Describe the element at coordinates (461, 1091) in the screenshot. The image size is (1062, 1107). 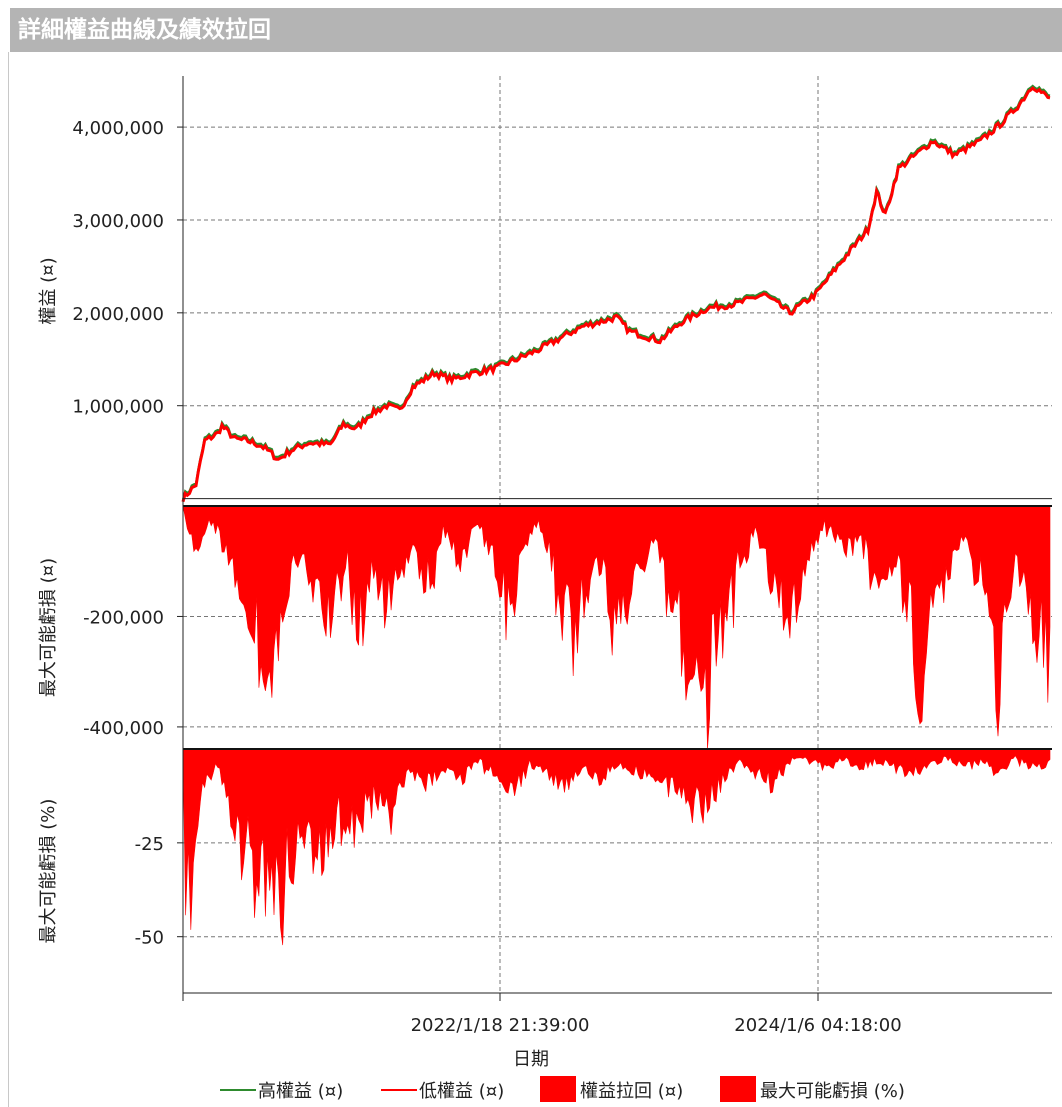
I see `legend-label: 低權益 (¤)` at that location.